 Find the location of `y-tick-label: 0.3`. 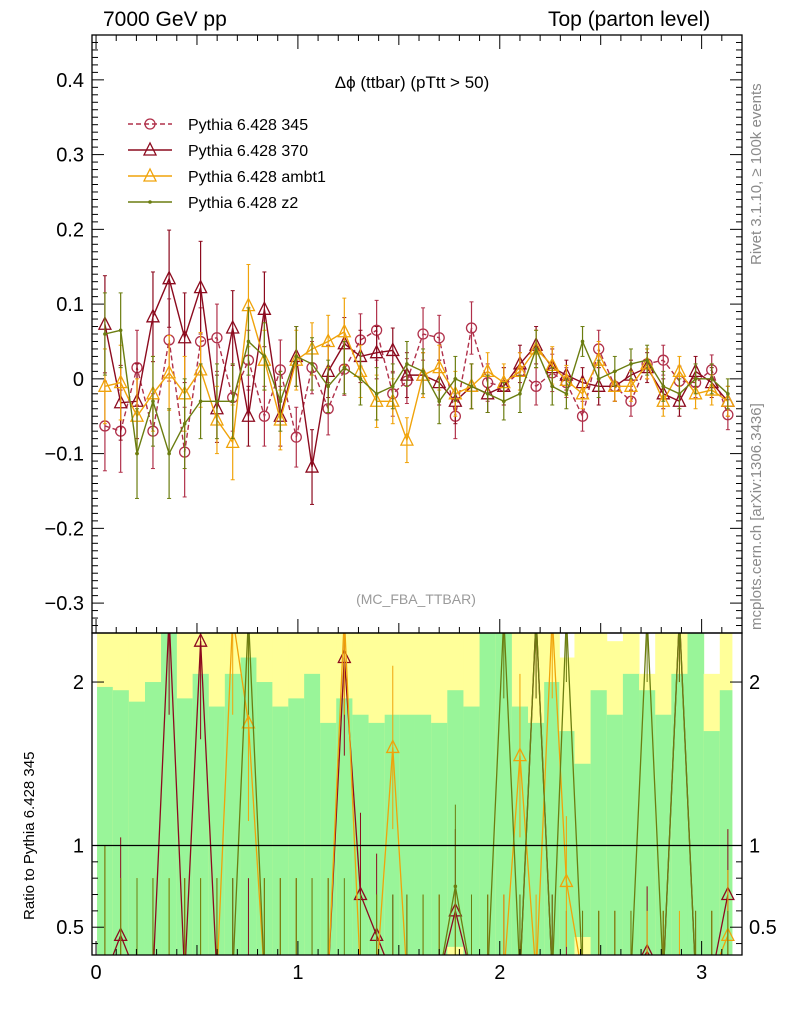

y-tick-label: 0.3 is located at coordinates (70, 156).